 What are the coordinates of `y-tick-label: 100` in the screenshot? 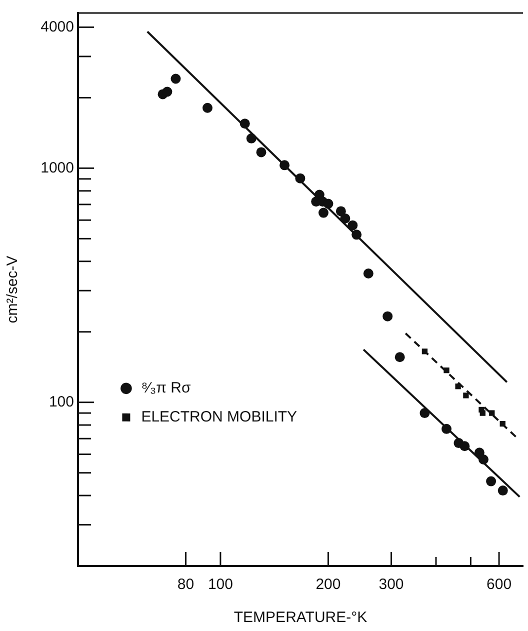 It's located at (61, 401).